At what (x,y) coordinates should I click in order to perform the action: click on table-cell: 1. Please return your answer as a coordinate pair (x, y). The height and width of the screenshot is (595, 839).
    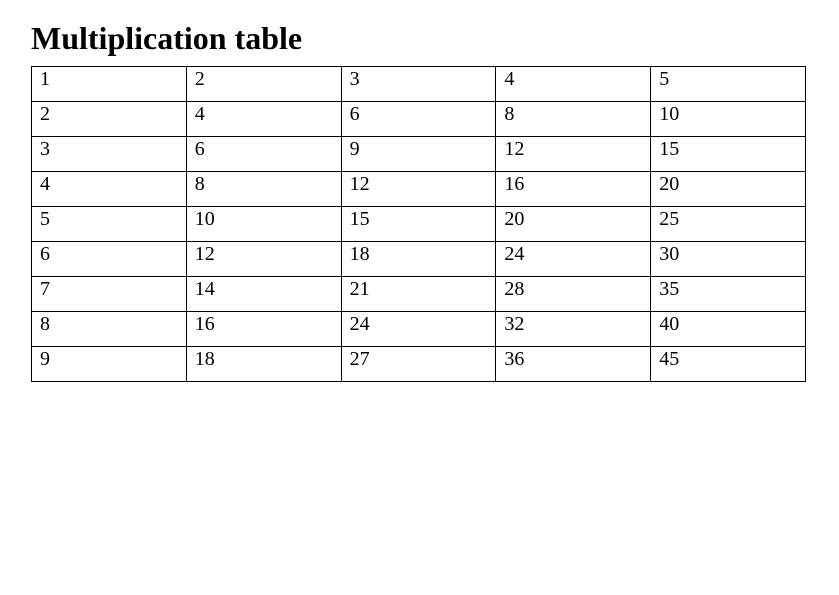
    Looking at the image, I should click on (109, 84).